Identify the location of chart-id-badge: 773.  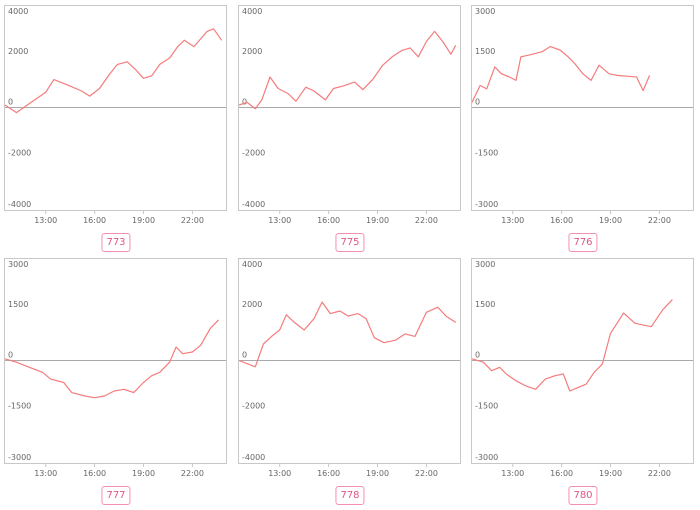
(115, 242).